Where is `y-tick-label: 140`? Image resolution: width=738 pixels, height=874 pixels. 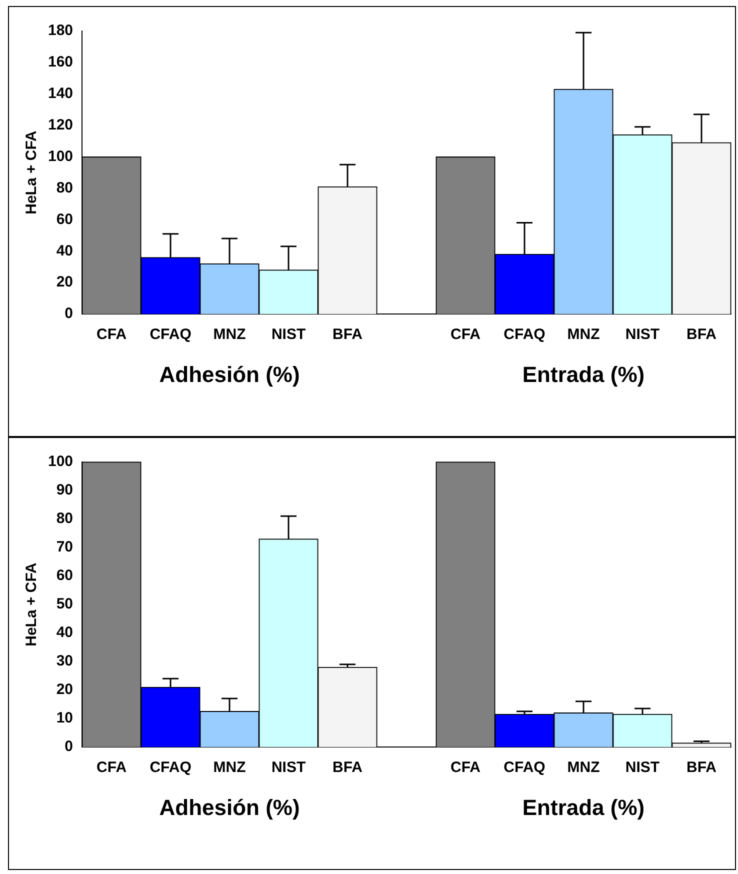 y-tick-label: 140 is located at coordinates (61, 93).